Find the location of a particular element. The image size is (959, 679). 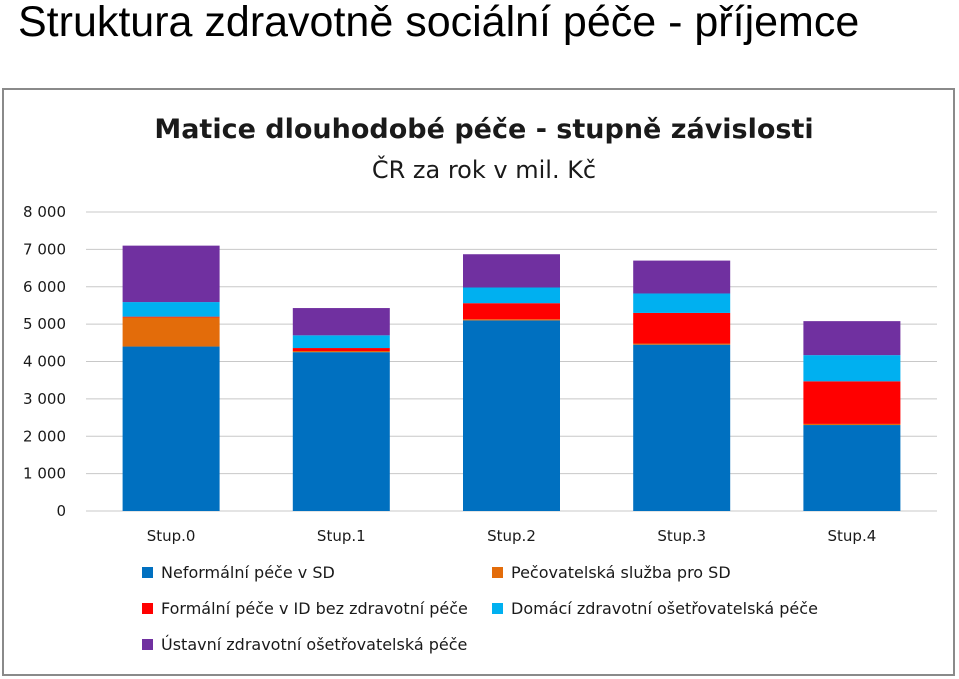

x-tick-label: Stup.3 is located at coordinates (681, 536).